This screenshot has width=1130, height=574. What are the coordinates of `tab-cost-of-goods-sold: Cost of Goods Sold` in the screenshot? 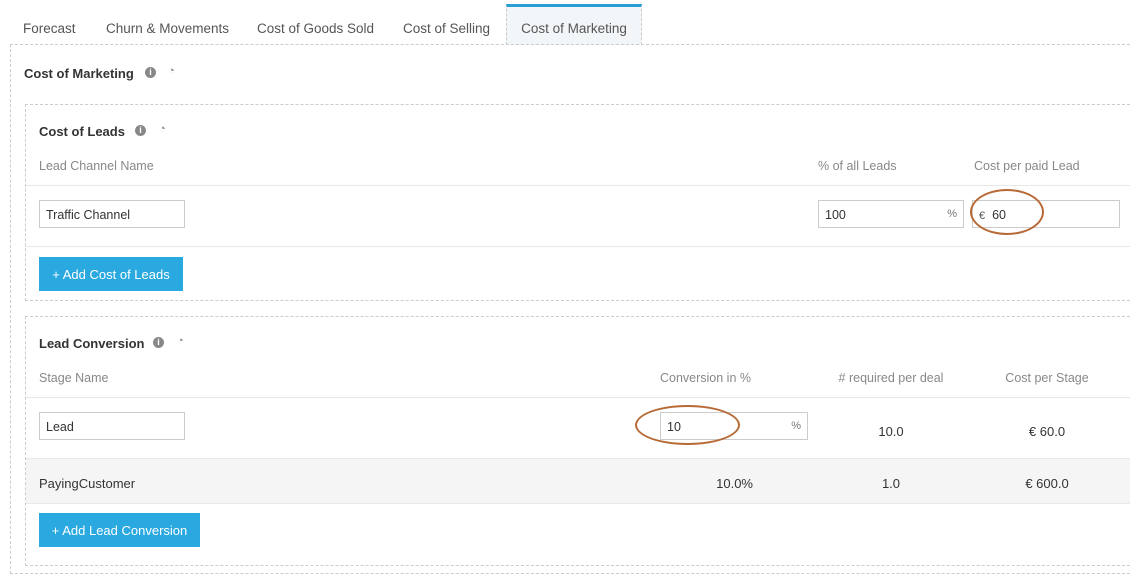 It's located at (316, 28).